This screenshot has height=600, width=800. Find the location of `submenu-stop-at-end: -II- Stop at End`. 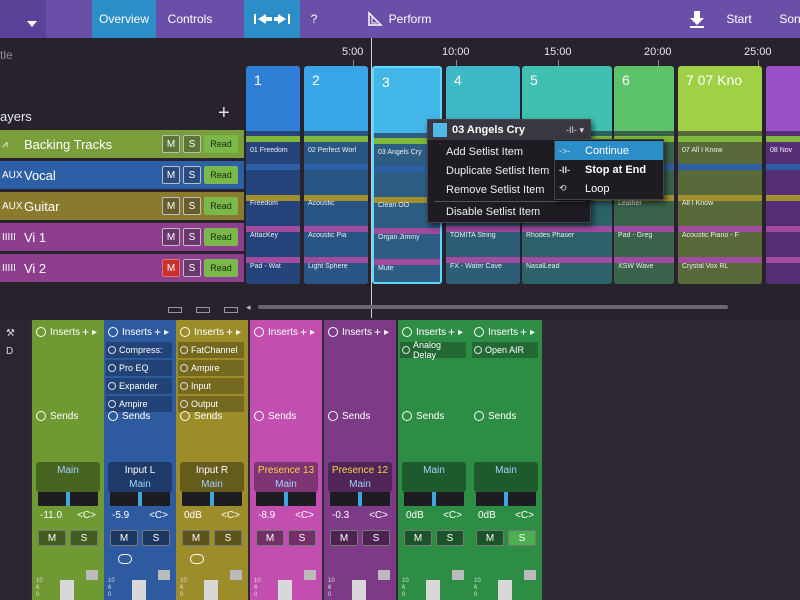

submenu-stop-at-end: -II- Stop at End is located at coordinates (609, 169).